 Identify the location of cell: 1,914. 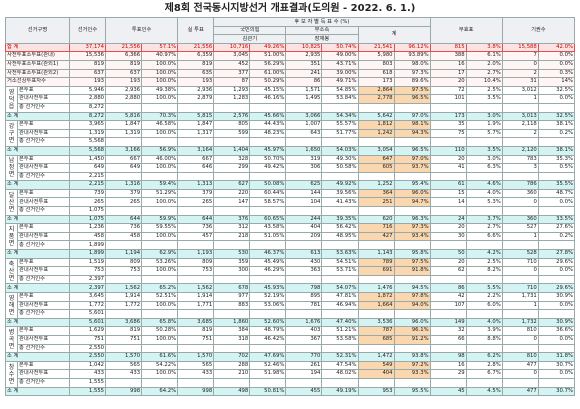
(124, 297).